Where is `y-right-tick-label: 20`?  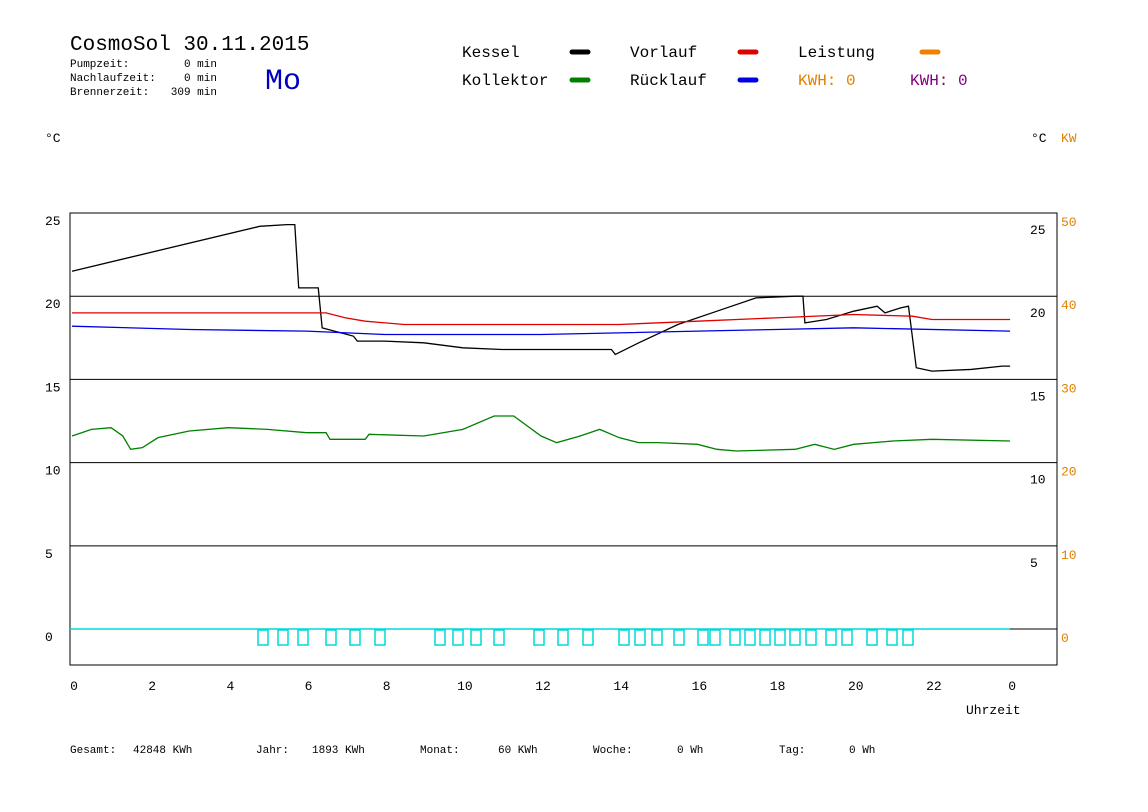 y-right-tick-label: 20 is located at coordinates (1038, 313).